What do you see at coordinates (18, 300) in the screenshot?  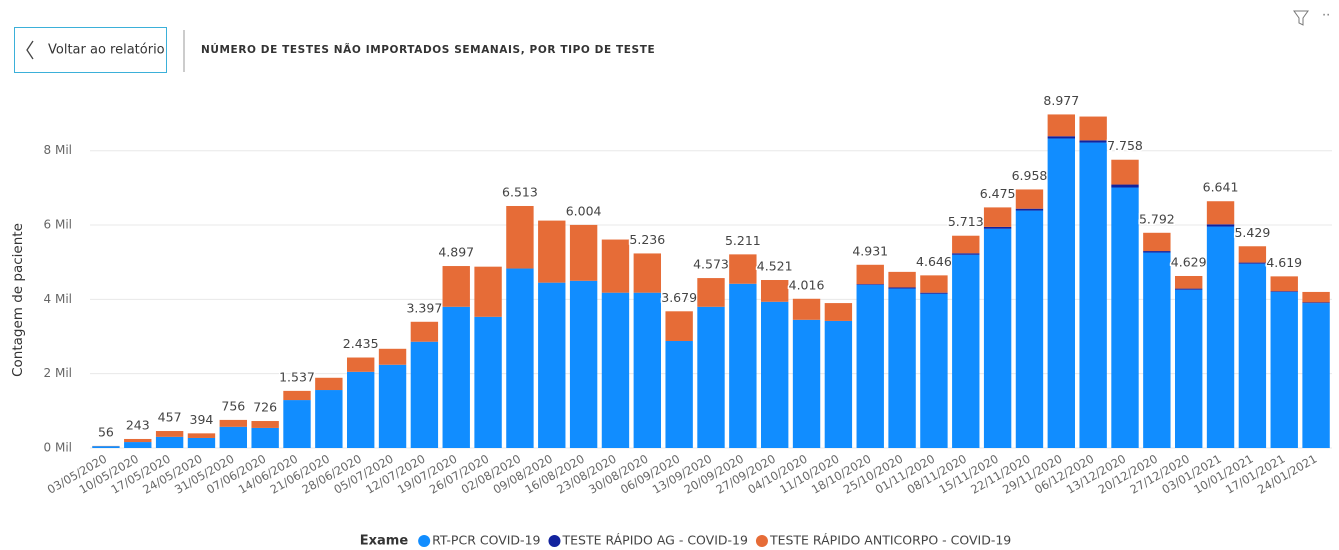 I see `y-axis-title: Contagem de paciente` at bounding box center [18, 300].